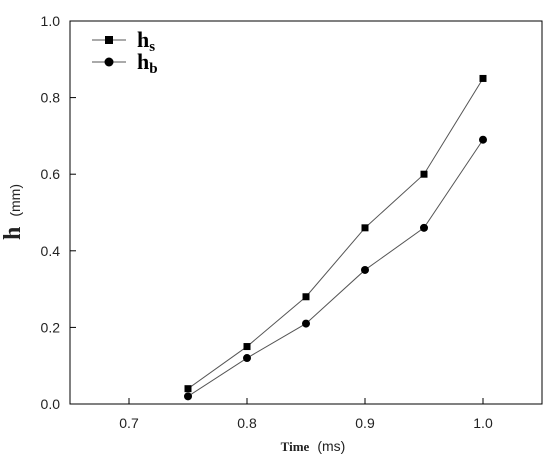  Describe the element at coordinates (109, 62) in the screenshot. I see `legend-marker-h_b` at that location.